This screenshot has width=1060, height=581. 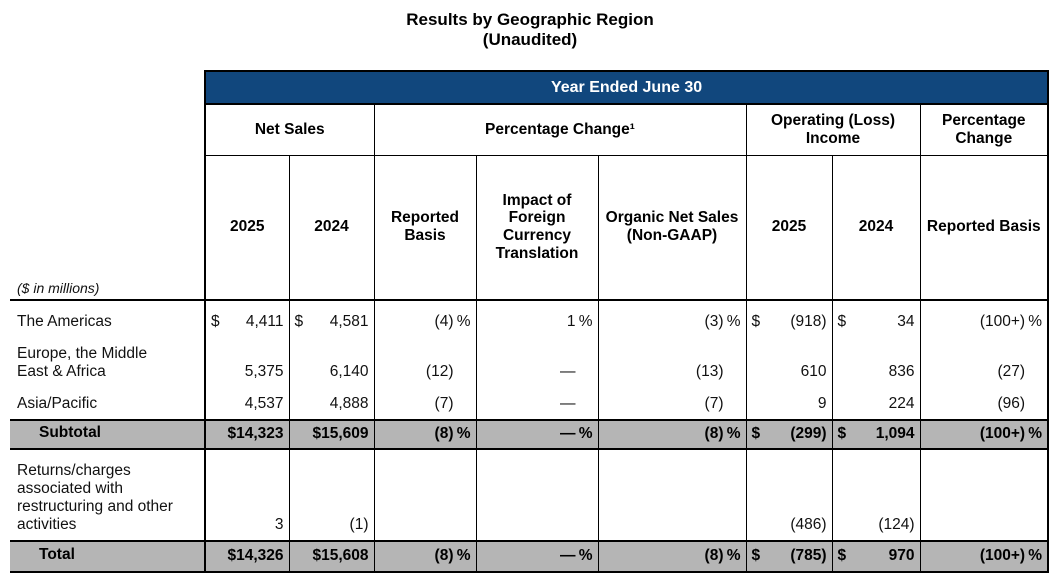 I want to click on cell-content: $15,608, so click(x=332, y=555).